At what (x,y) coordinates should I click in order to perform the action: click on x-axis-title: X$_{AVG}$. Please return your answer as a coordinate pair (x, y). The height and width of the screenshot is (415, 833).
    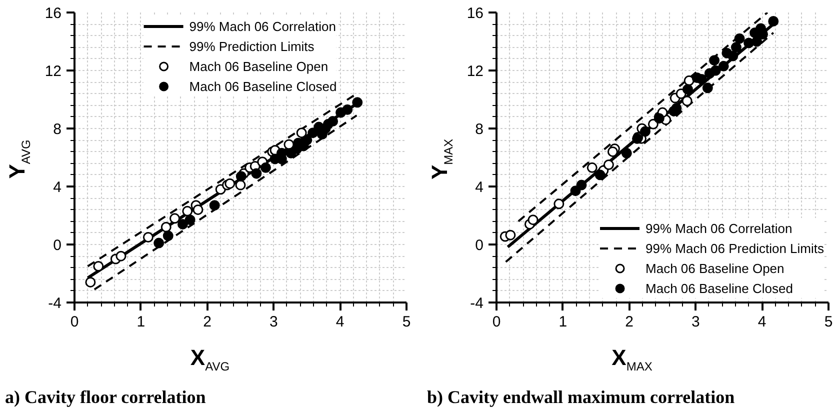
    Looking at the image, I should click on (210, 359).